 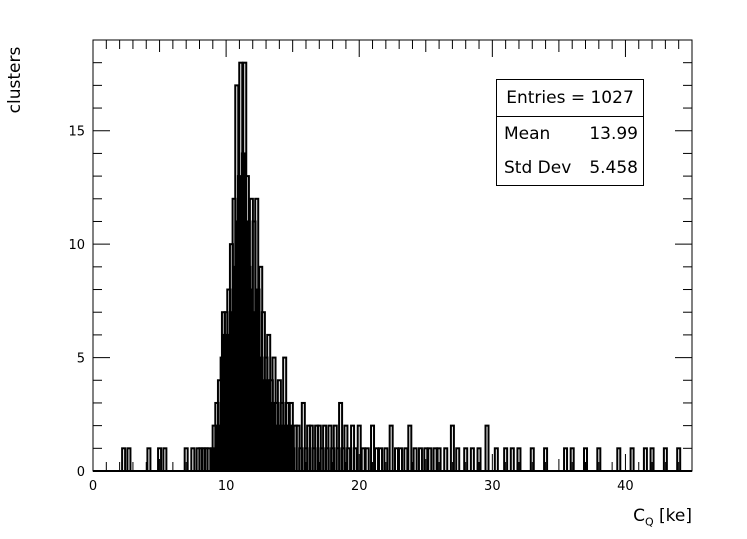 I want to click on x-axis-label-unit: [ke], so click(x=672, y=516).